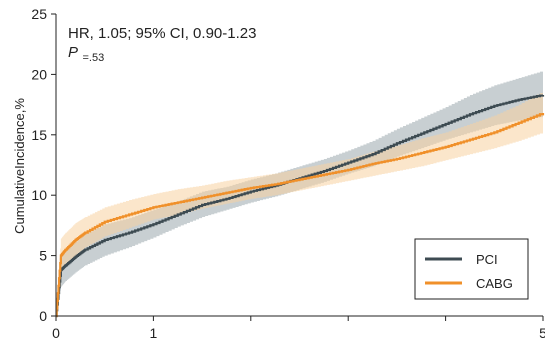  Describe the element at coordinates (162, 44) in the screenshot. I see `annotation: HR, 1.05; 95% CI, 0.90-1.23 P =.53` at that location.